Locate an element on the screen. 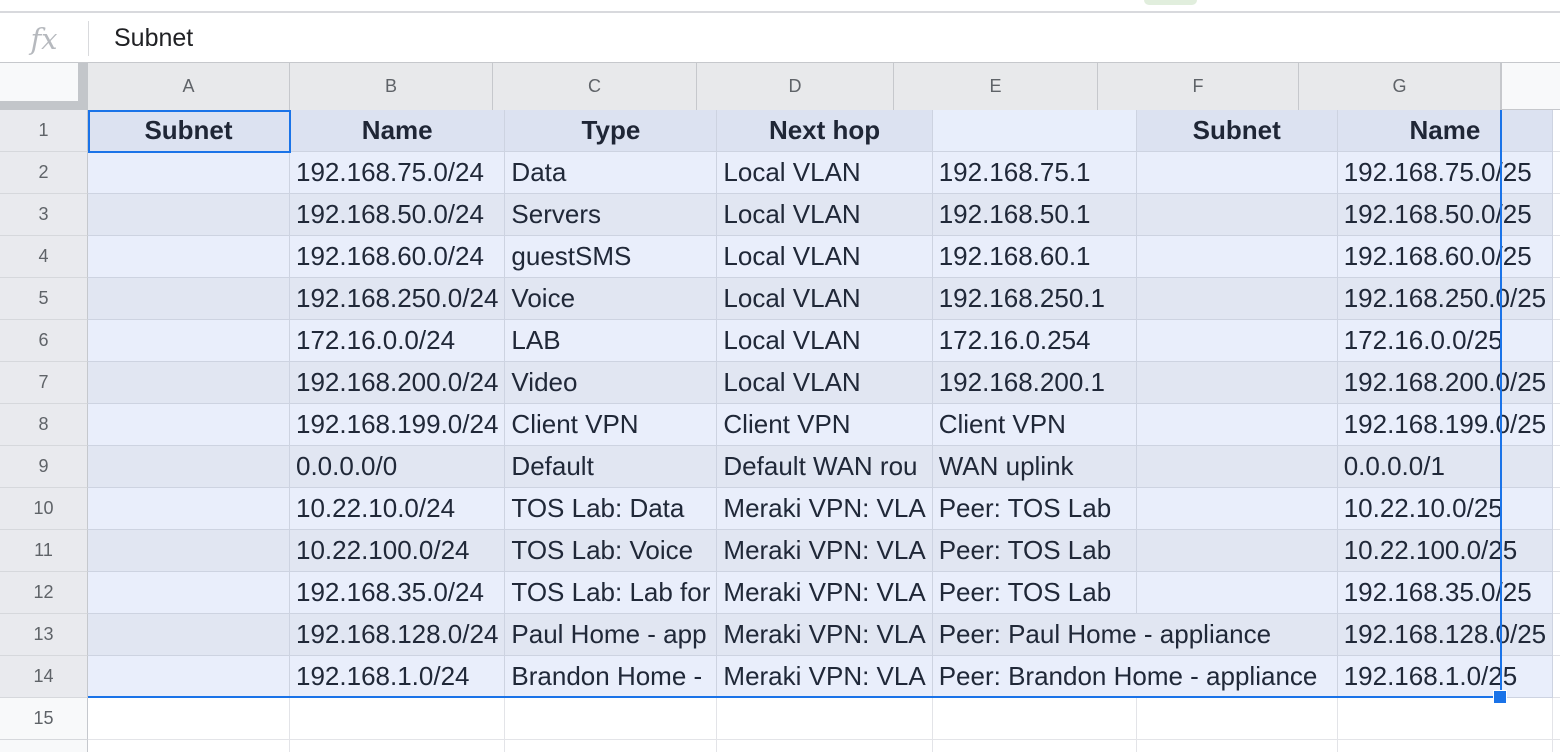  cell-f3 is located at coordinates (1237, 215).